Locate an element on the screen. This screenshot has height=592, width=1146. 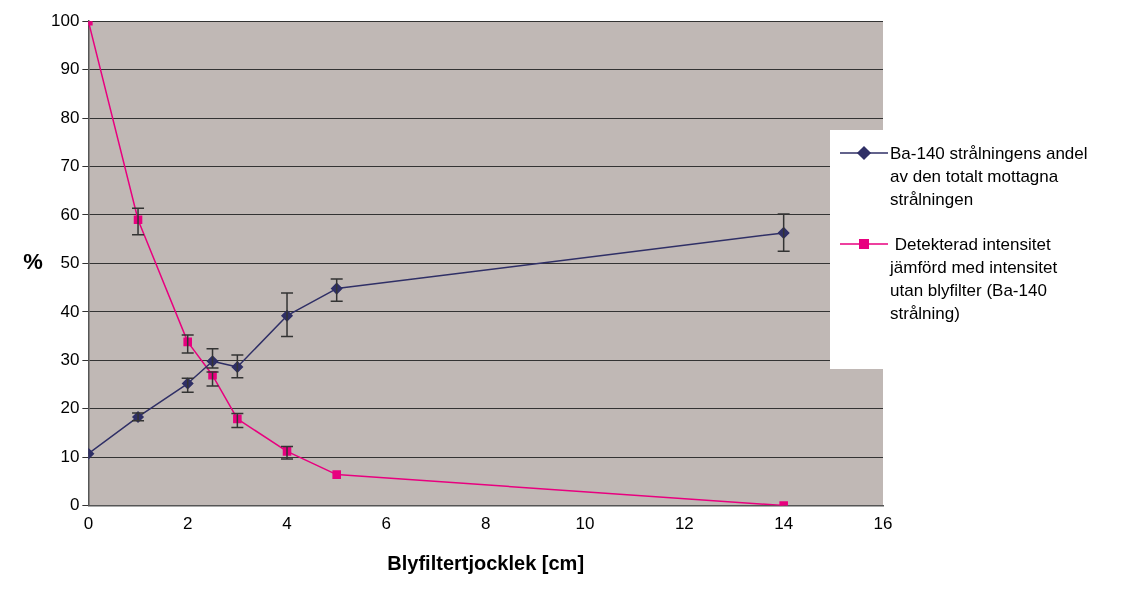
y-tick-label: 100 is located at coordinates (65, 20).